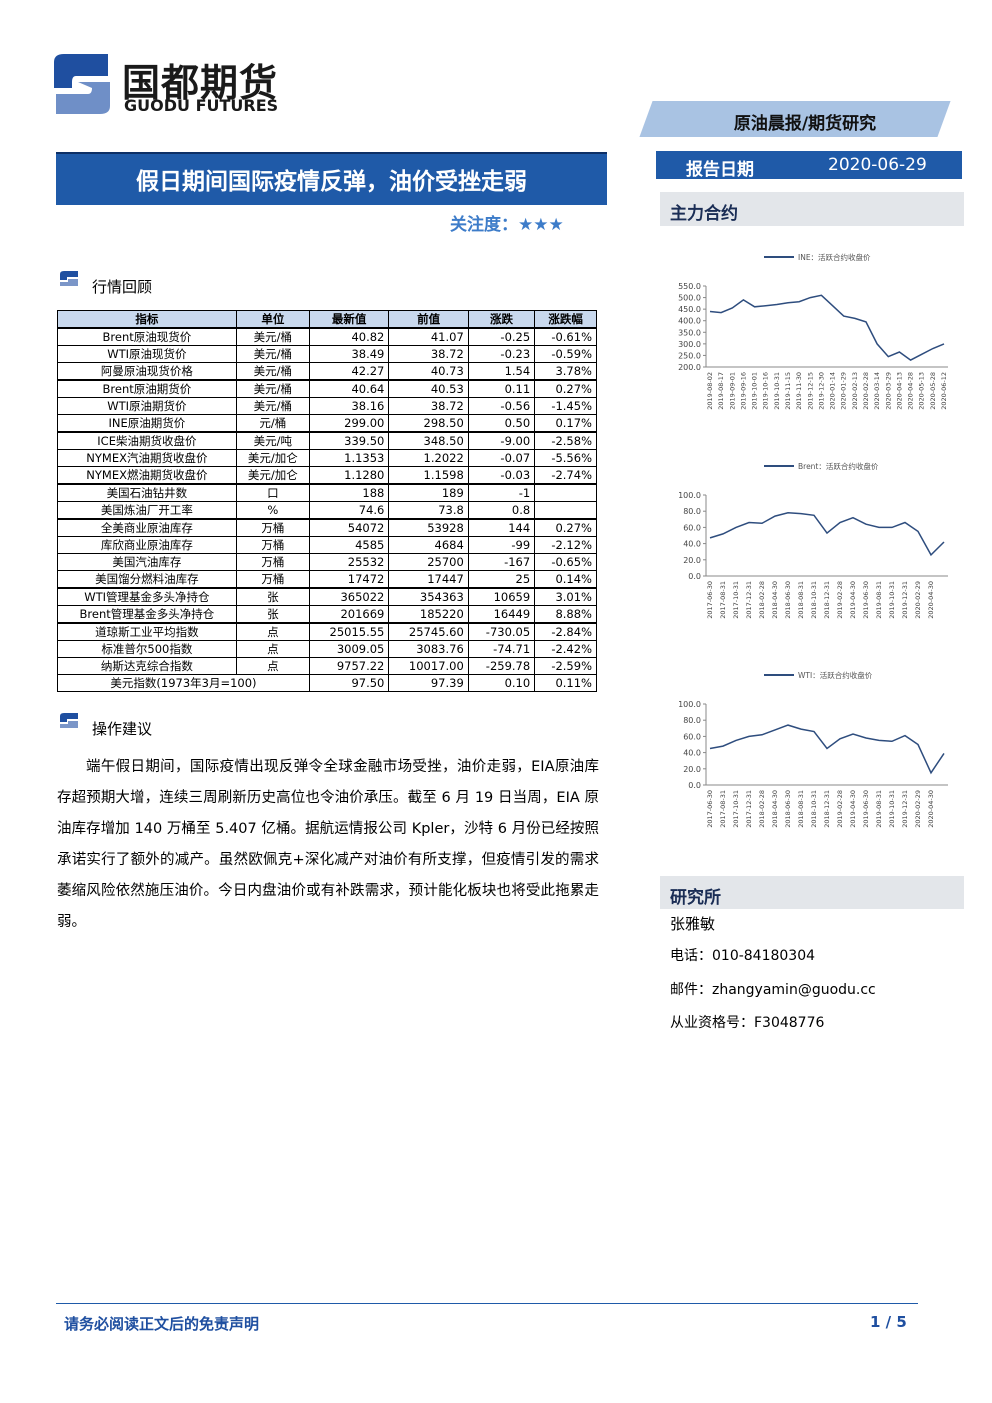 The height and width of the screenshot is (1403, 992). Describe the element at coordinates (428, 354) in the screenshot. I see `table-cell: 38.72` at that location.